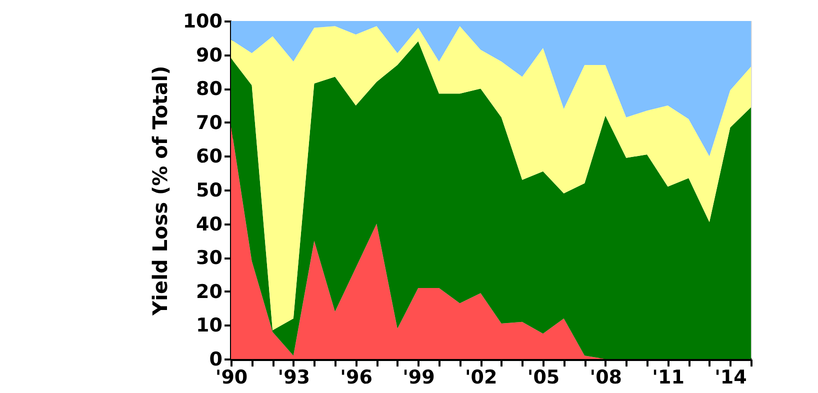 This screenshot has width=818, height=393. Describe the element at coordinates (356, 377) in the screenshot. I see `x-tick-label: '96` at that location.